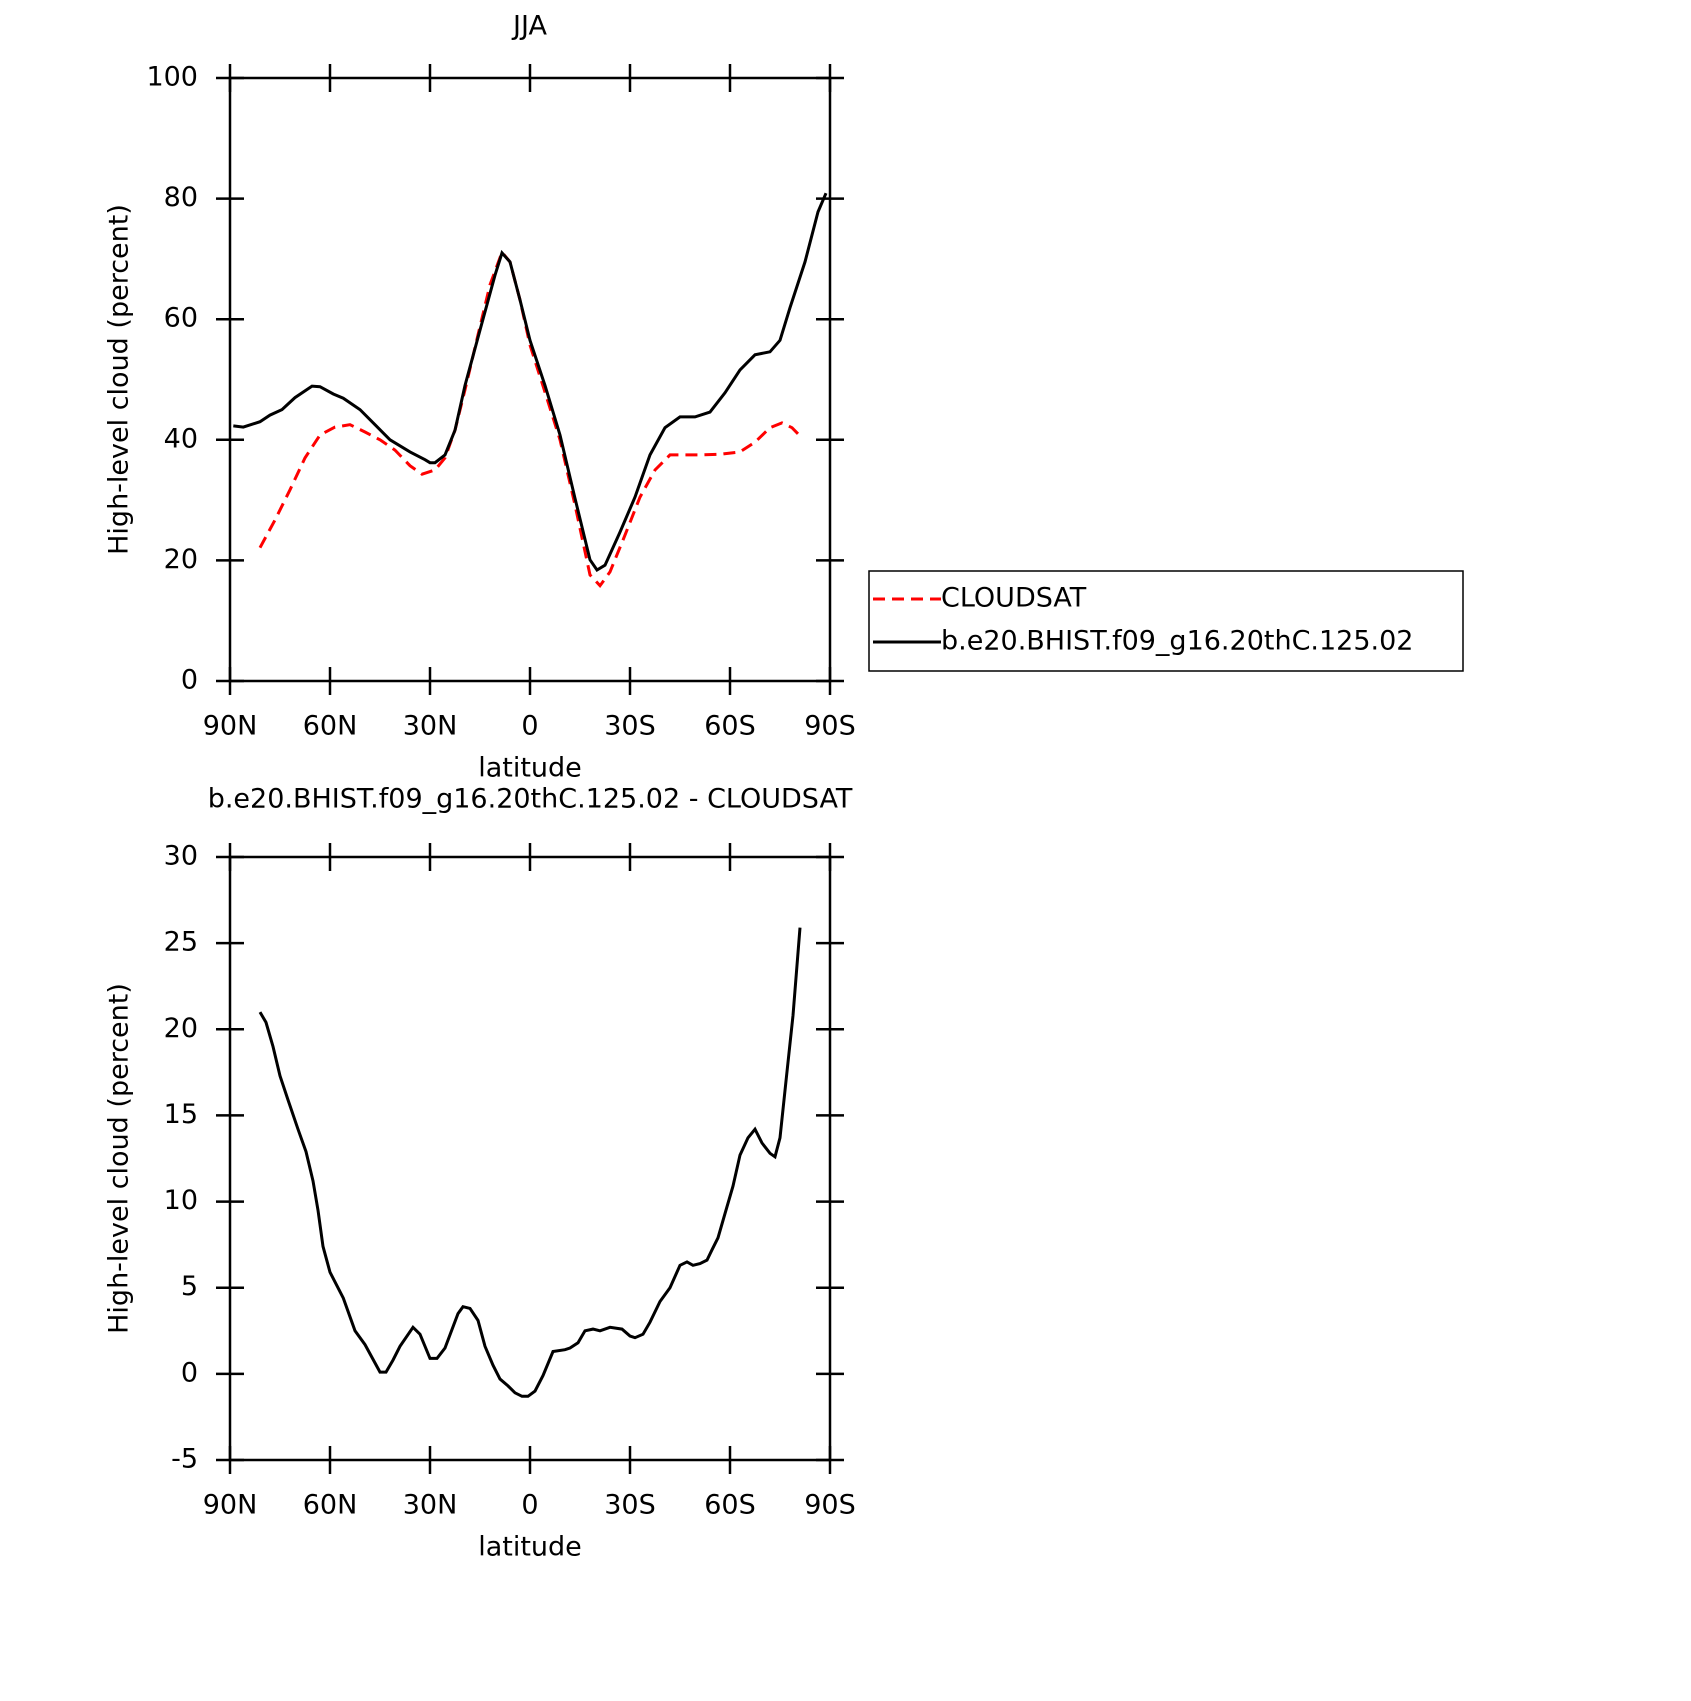 Image resolution: width=1691 pixels, height=1701 pixels. What do you see at coordinates (184, 1459) in the screenshot?
I see `y-tick-label: -5` at bounding box center [184, 1459].